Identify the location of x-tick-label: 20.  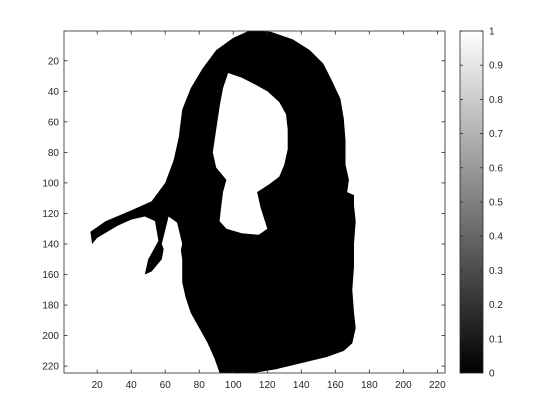
(98, 385).